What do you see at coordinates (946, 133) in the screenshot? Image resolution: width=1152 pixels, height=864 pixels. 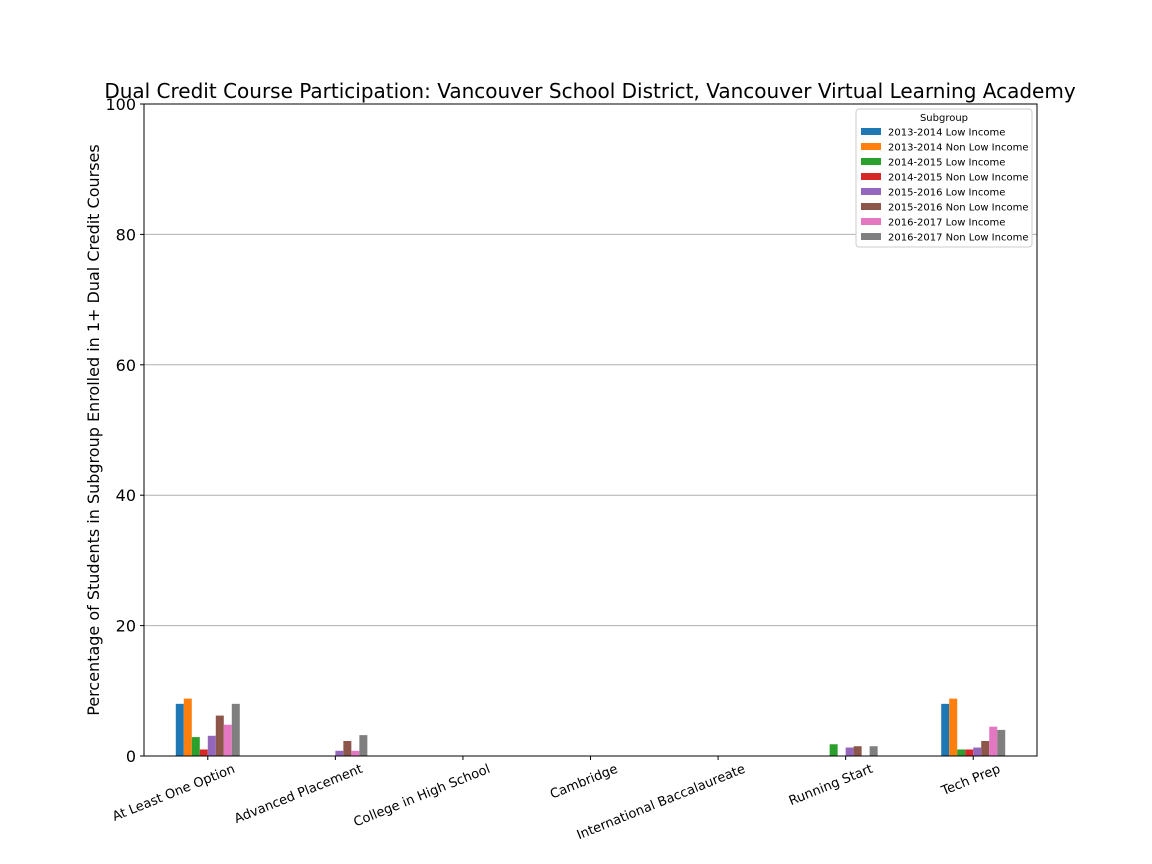 I see `legend-label: 2013-2014 Low Income` at bounding box center [946, 133].